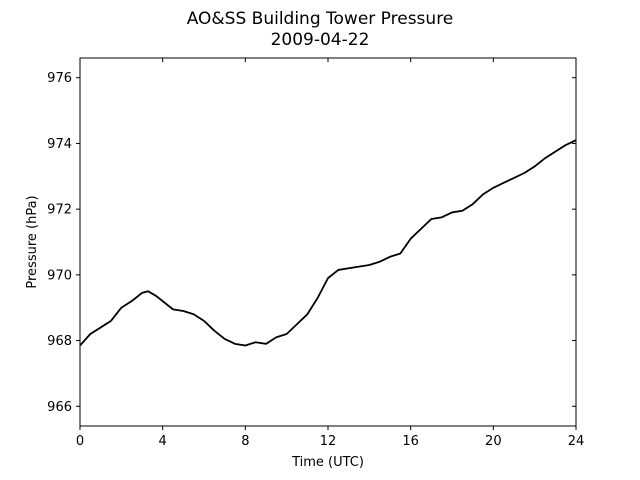  What do you see at coordinates (320, 40) in the screenshot?
I see `chart-subtitle: 2009-04-22` at bounding box center [320, 40].